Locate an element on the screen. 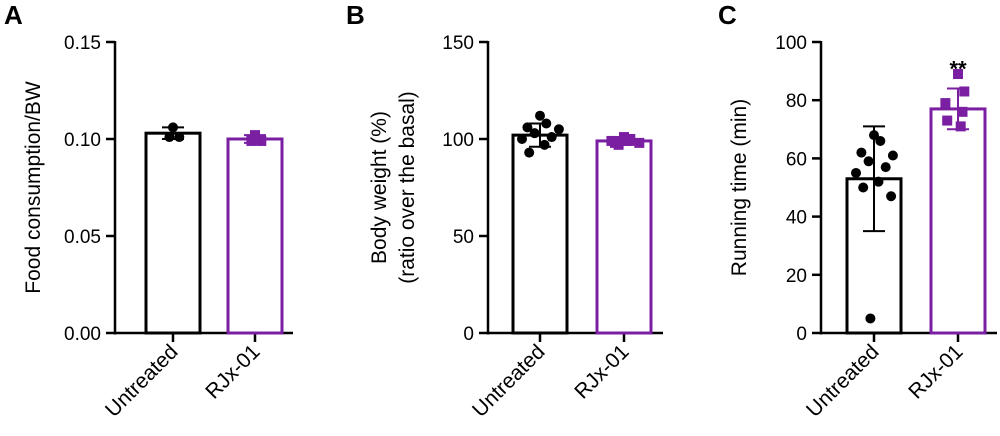 Image resolution: width=1000 pixels, height=436 pixels. y-tick-label: 0.15 is located at coordinates (82, 43).